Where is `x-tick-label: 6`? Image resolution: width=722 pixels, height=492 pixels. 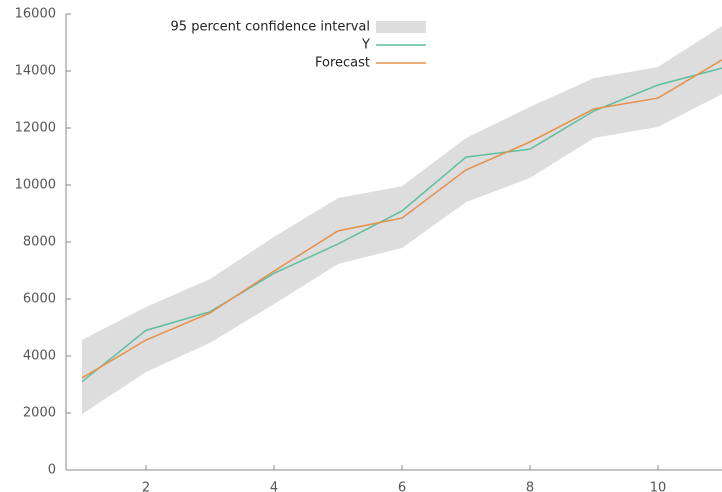
x-tick-label: 6 is located at coordinates (402, 486).